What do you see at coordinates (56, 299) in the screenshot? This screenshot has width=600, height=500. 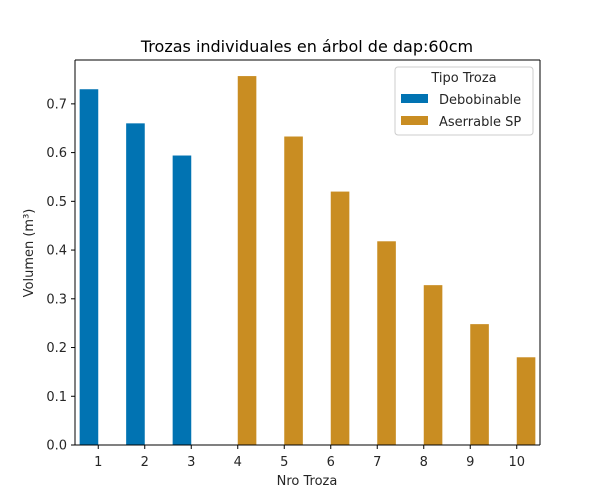 I see `y-tick-label: 0.3` at bounding box center [56, 299].